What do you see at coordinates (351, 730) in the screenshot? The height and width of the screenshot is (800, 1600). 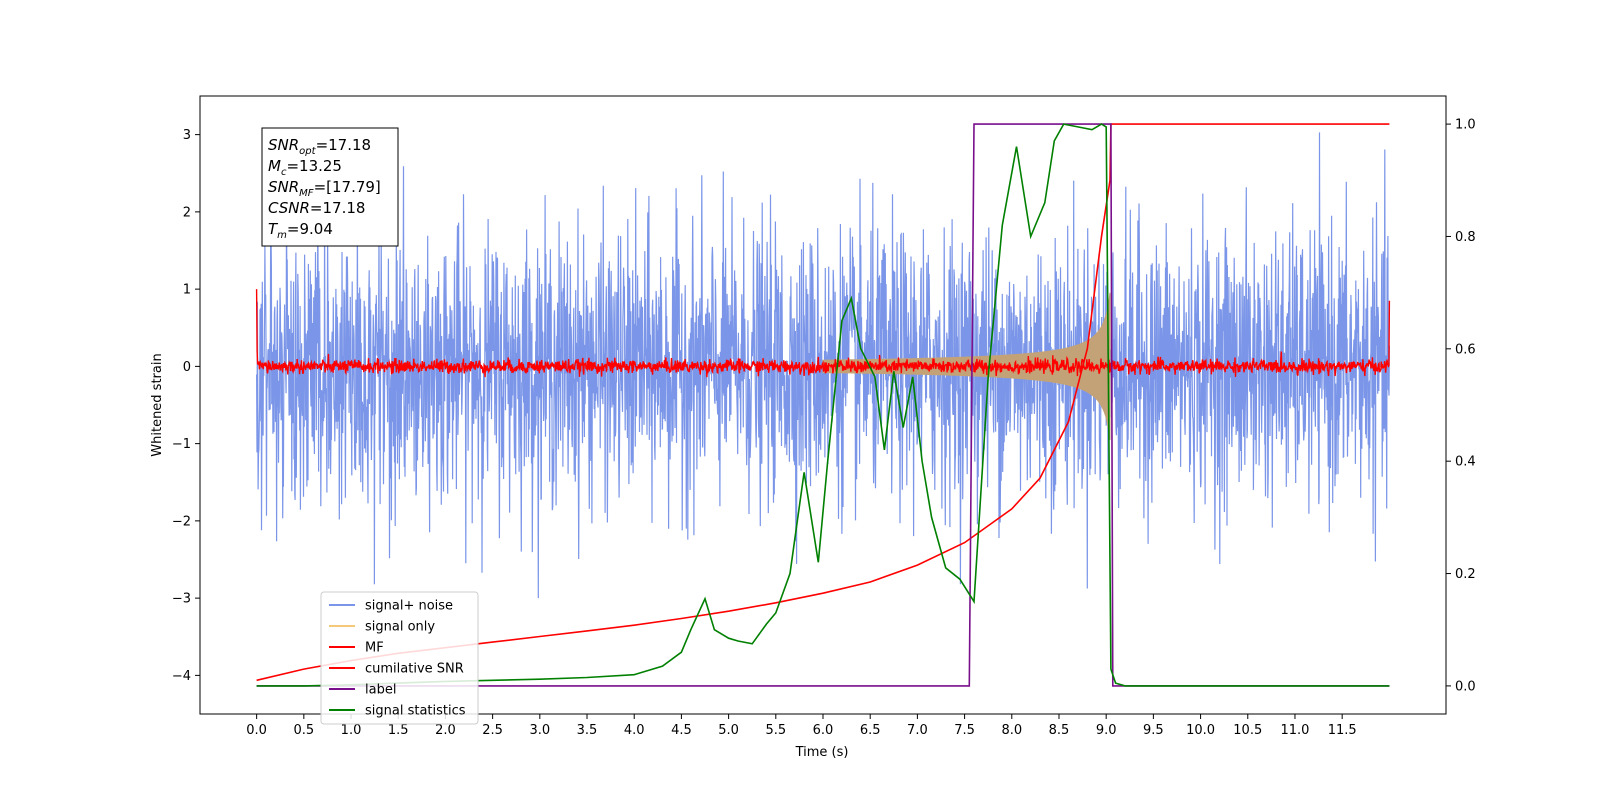 I see `x-tick-label: 1.0` at bounding box center [351, 730].